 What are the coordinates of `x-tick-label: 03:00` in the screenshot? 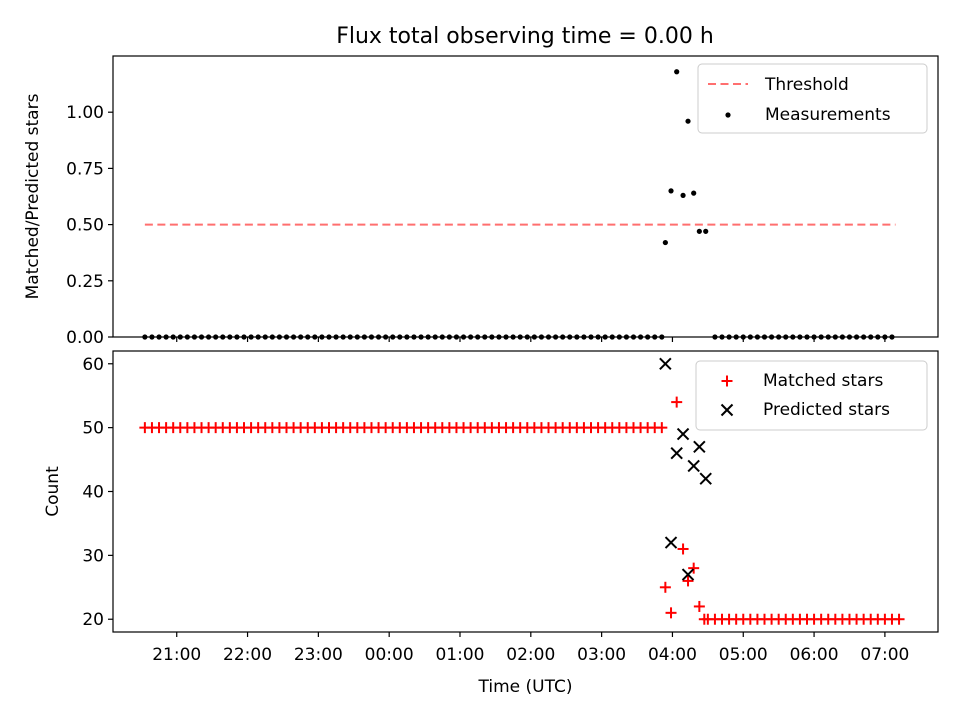 It's located at (601, 655).